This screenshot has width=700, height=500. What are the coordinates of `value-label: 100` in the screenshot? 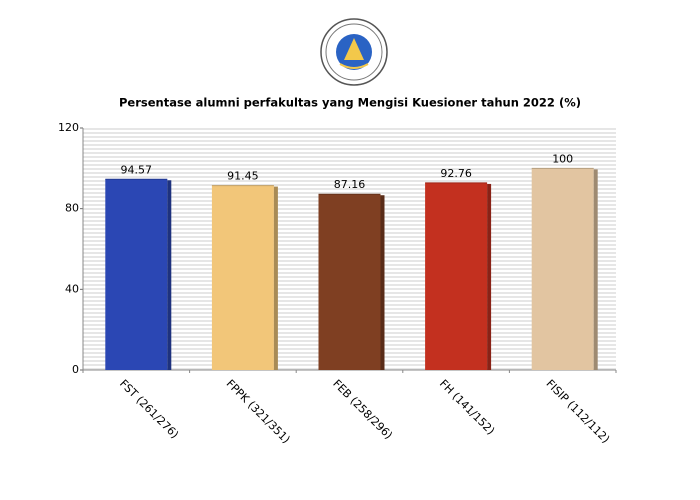 It's located at (562, 158).